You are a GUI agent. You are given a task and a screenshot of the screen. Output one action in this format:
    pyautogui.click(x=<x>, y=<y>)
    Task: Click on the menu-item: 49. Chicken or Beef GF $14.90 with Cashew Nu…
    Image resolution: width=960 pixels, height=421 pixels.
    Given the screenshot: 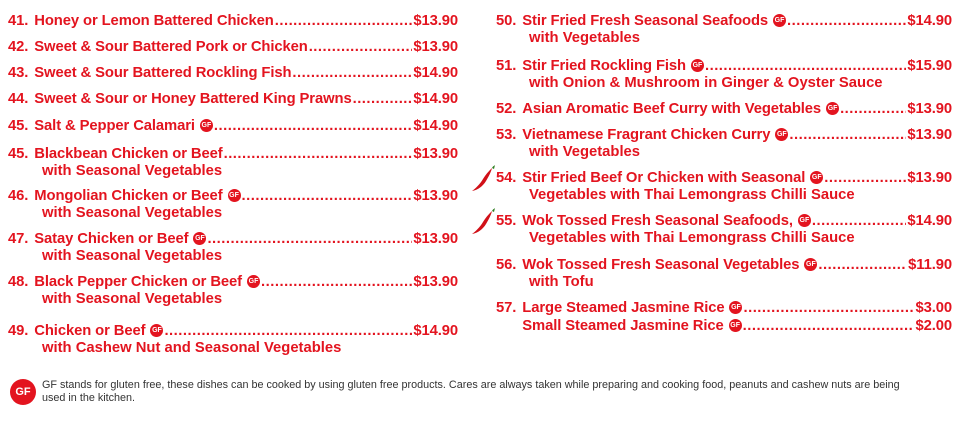 What is the action you would take?
    pyautogui.click(x=233, y=339)
    